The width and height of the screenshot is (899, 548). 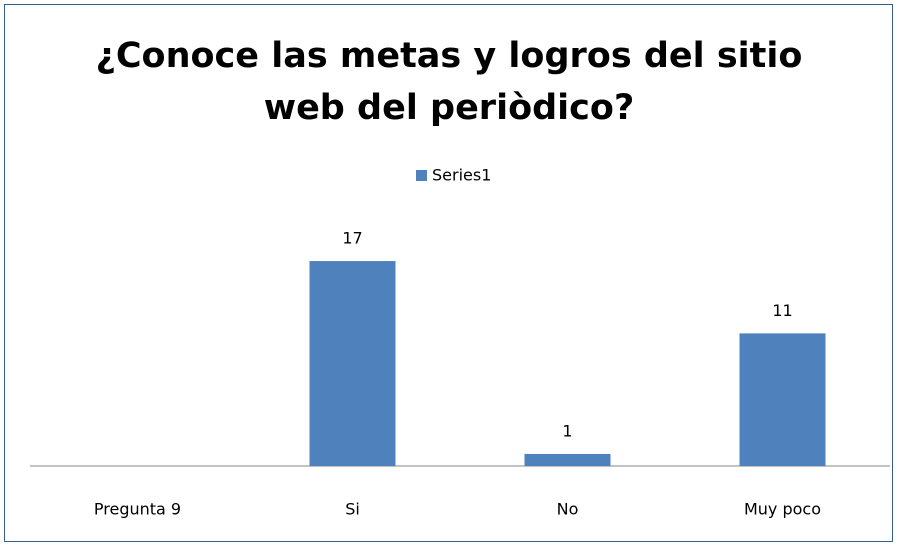 I want to click on x-tick-label: Pregunta 9, so click(x=137, y=509).